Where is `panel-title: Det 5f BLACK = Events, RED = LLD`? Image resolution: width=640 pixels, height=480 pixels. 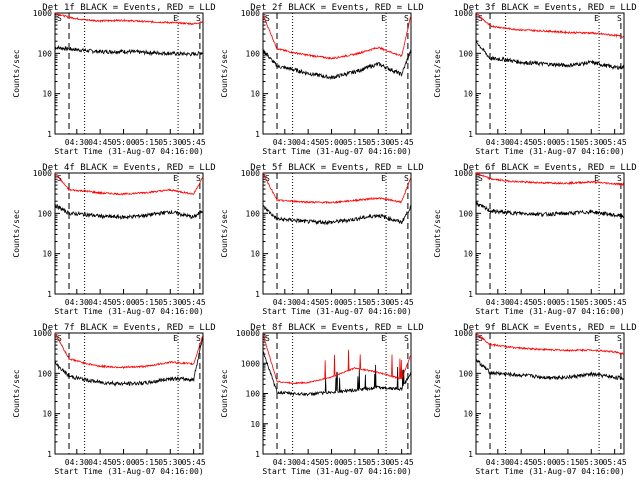 panel-title: Det 5f BLACK = Events, RED = LLD is located at coordinates (336, 168).